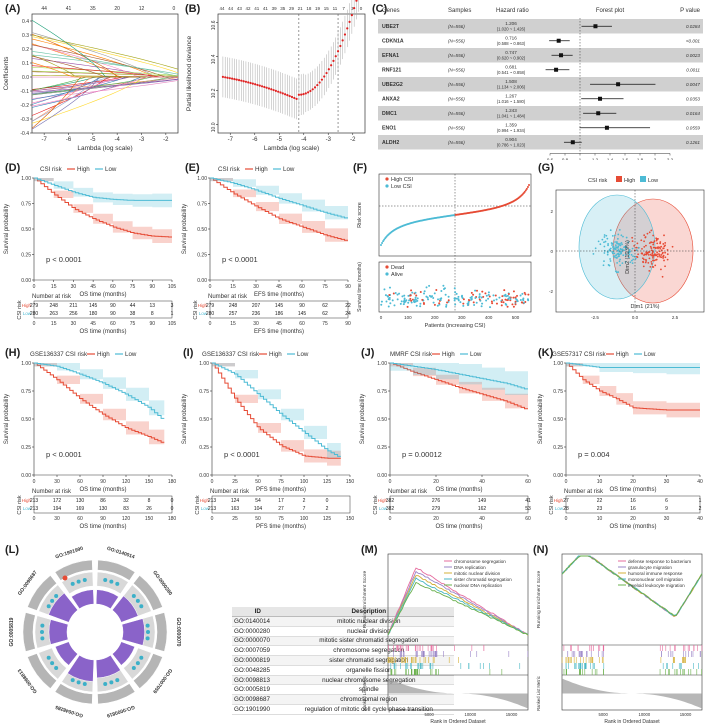 The image size is (709, 726). I want to click on top-tick-label: 35, so click(283, 8).